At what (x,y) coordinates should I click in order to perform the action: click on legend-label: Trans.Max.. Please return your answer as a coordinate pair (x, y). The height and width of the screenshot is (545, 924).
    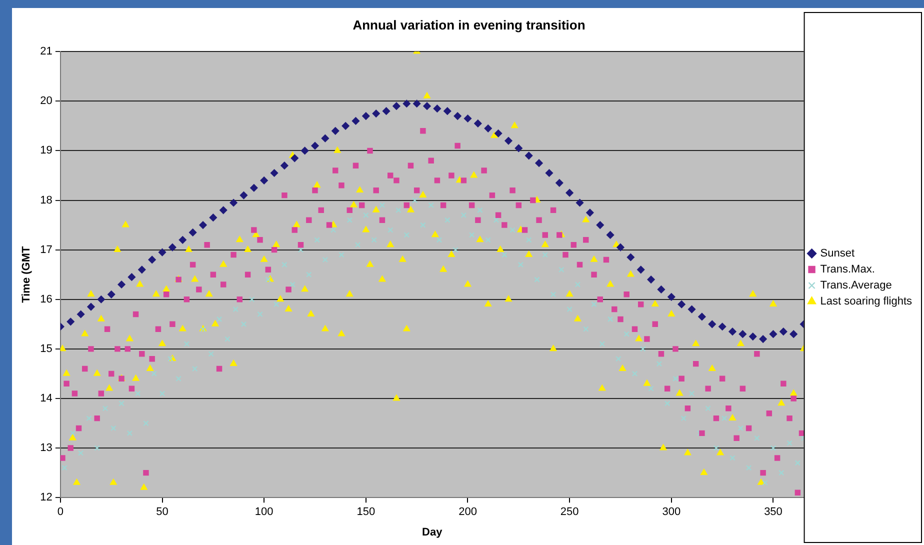
    Looking at the image, I should click on (847, 270).